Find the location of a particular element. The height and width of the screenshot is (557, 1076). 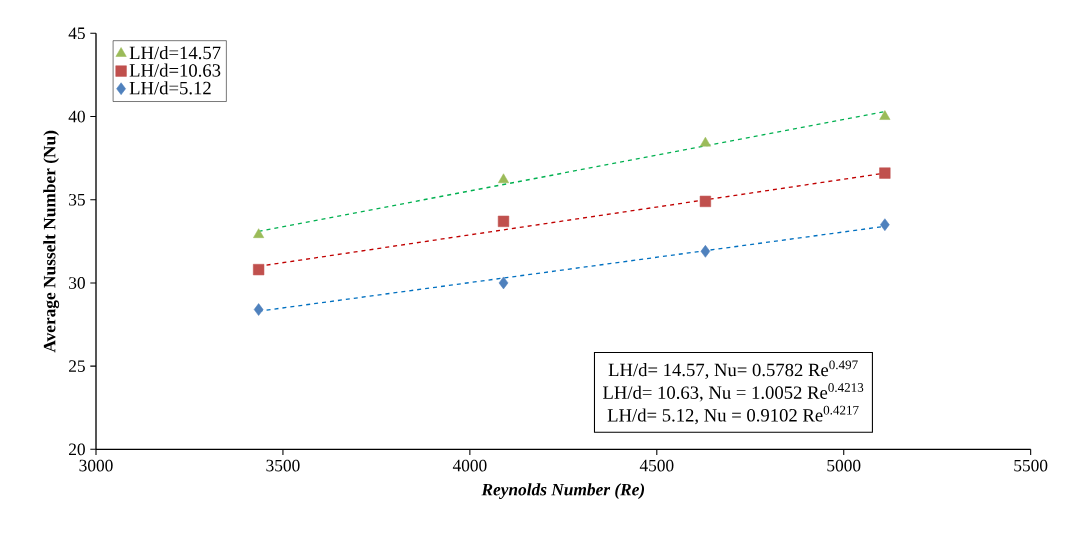

legend-label: LH/d=5.12 is located at coordinates (170, 88).